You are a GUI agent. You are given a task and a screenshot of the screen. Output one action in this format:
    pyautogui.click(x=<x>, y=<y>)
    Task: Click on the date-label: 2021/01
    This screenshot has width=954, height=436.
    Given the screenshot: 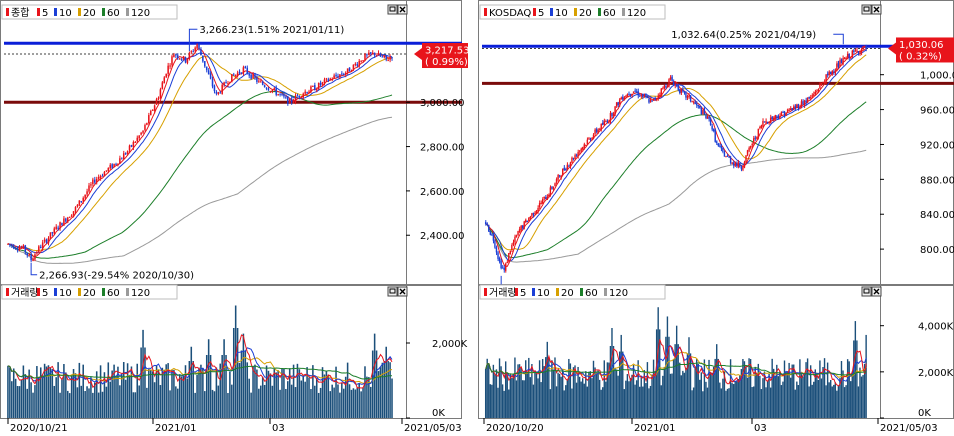 What is the action you would take?
    pyautogui.click(x=655, y=428)
    